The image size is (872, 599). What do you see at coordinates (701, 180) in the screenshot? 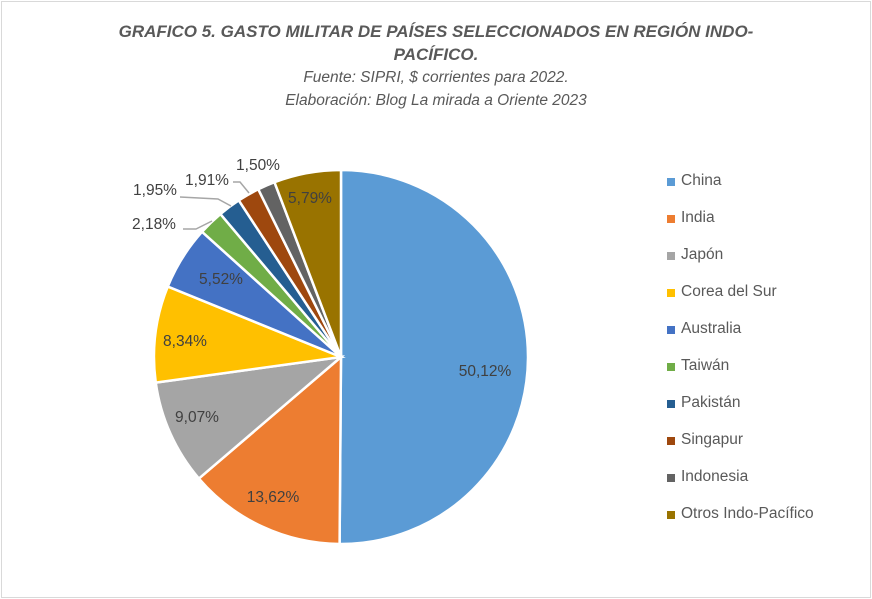
I see `legend-label: China` at bounding box center [701, 180].